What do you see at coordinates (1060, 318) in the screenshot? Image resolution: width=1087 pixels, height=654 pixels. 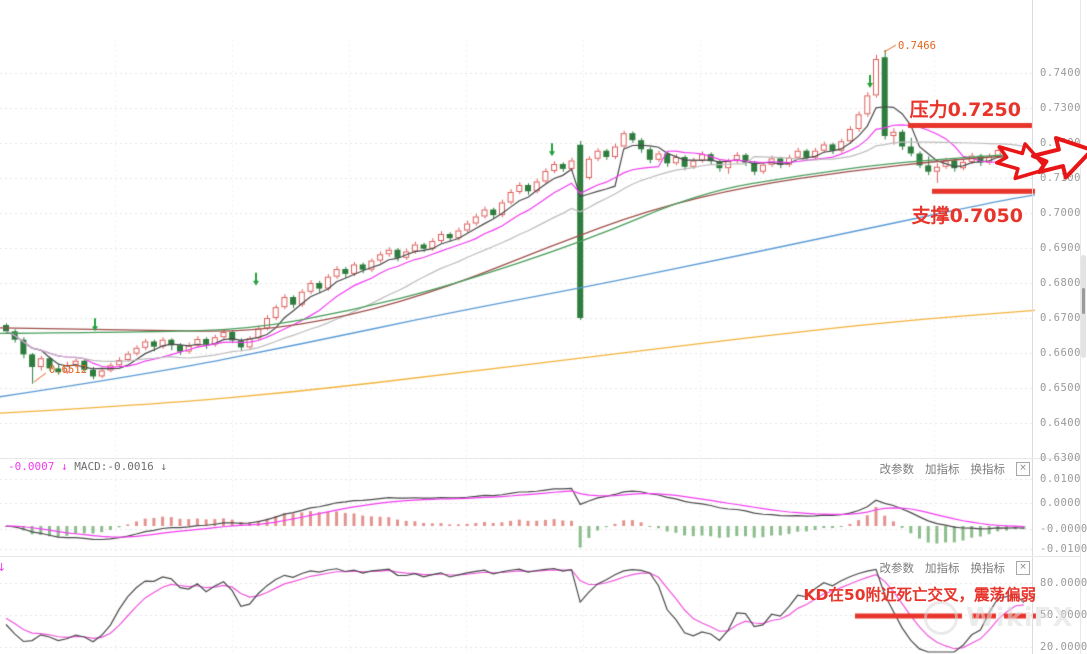 I see `axis-tick-label: 0.6700` at bounding box center [1060, 318].